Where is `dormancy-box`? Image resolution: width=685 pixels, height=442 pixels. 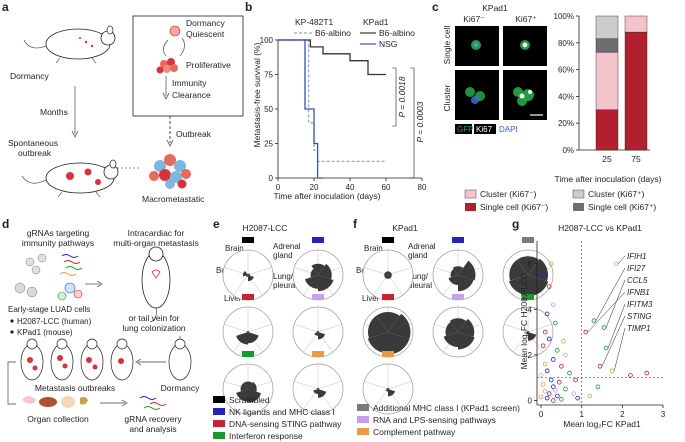
dormancy-box is located at coordinates (188, 66).